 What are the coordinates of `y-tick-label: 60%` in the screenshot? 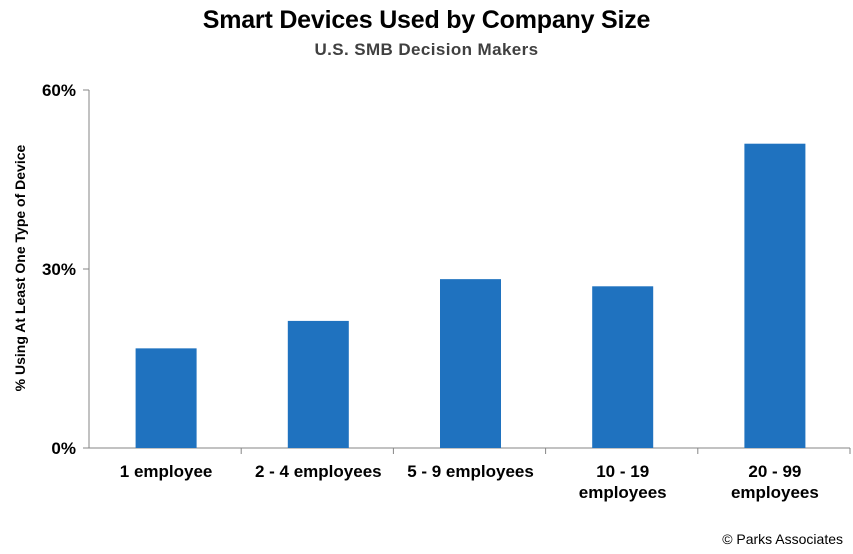 It's located at (59, 90).